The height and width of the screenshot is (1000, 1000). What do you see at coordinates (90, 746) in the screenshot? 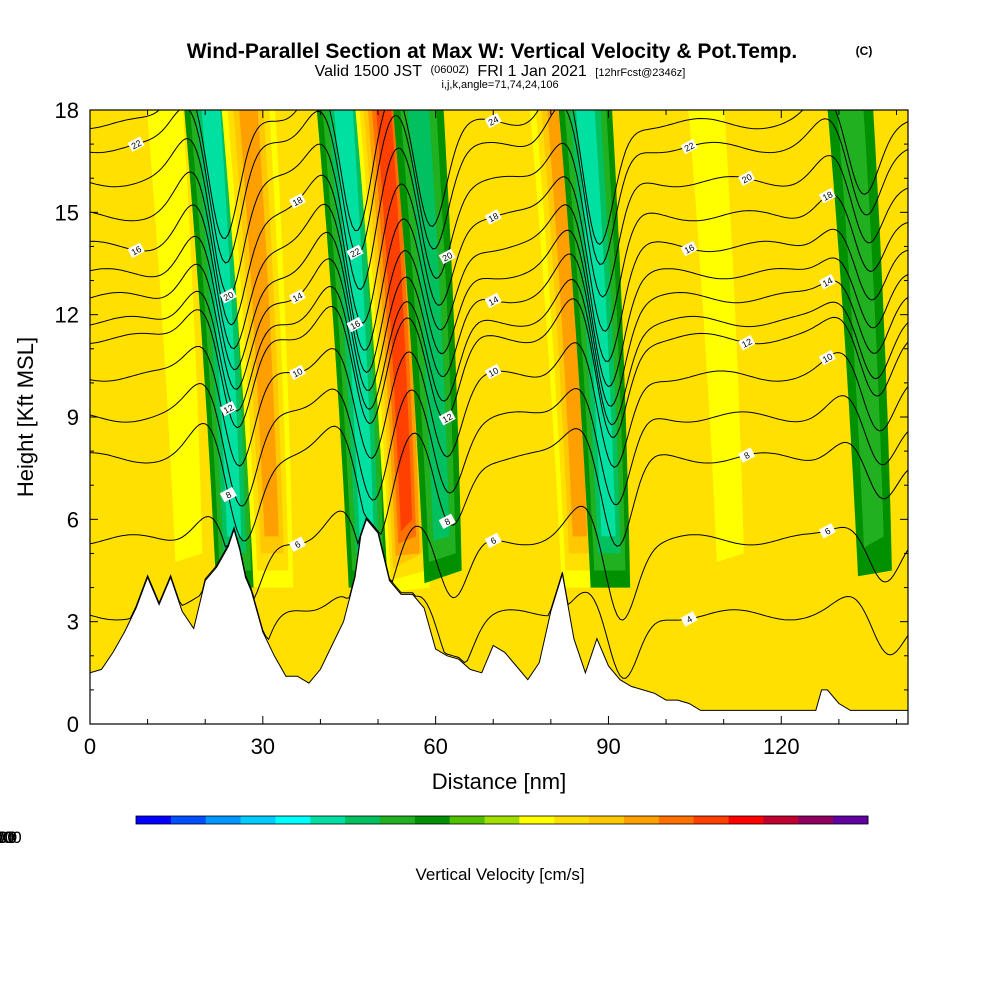
I see `x-tick-label: 0` at bounding box center [90, 746].